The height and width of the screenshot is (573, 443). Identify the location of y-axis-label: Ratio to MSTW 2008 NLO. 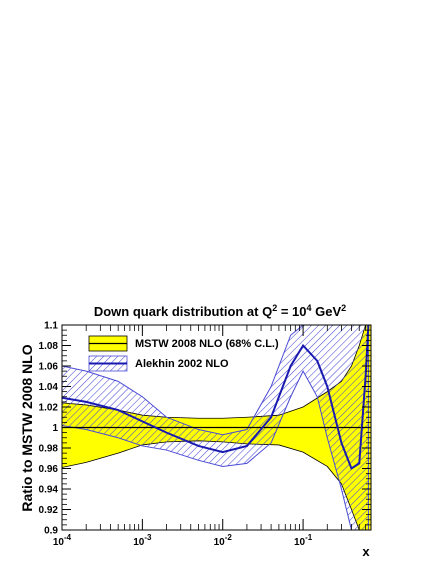
(27, 427).